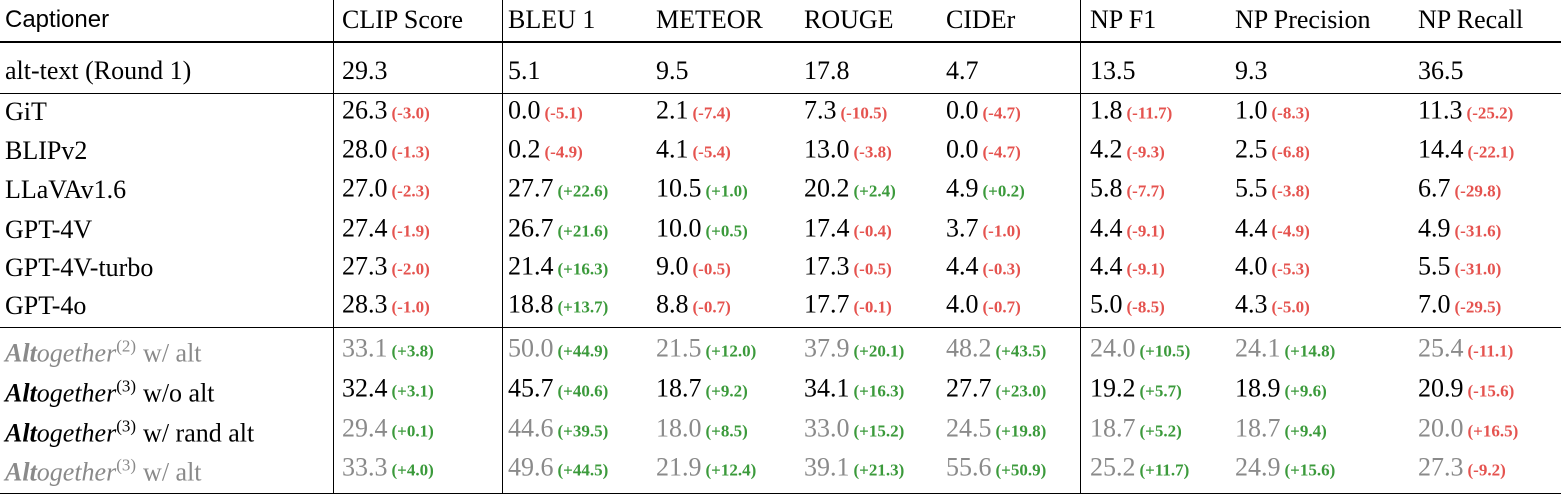  I want to click on column-header: METEOR, so click(709, 19).